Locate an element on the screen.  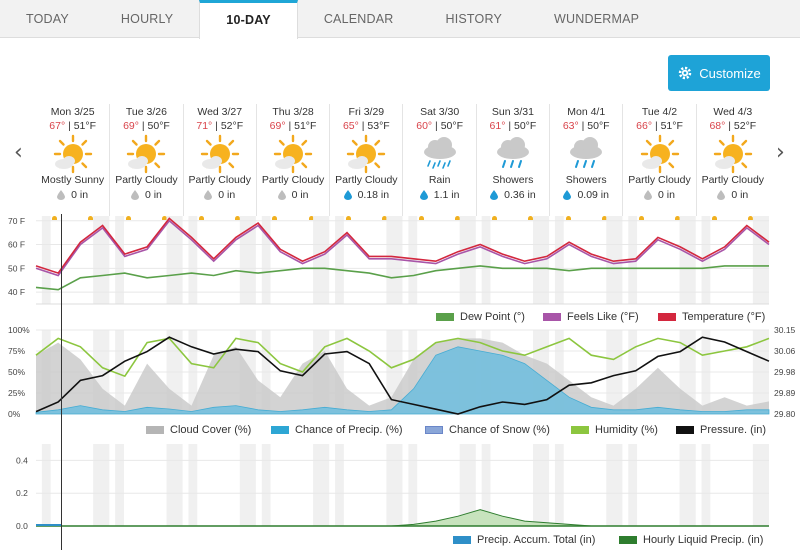
day-precip: 0.18 in is located at coordinates (366, 195).